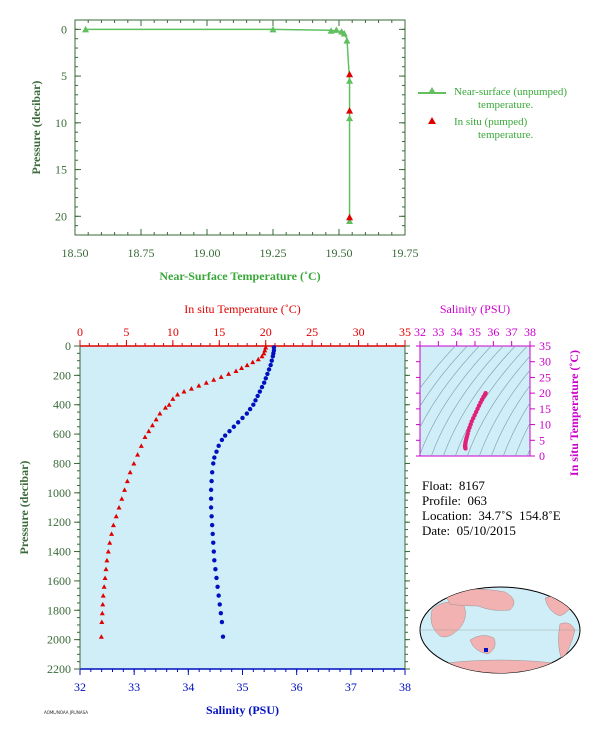  I want to click on ts-x-tick-label: 37, so click(512, 332).